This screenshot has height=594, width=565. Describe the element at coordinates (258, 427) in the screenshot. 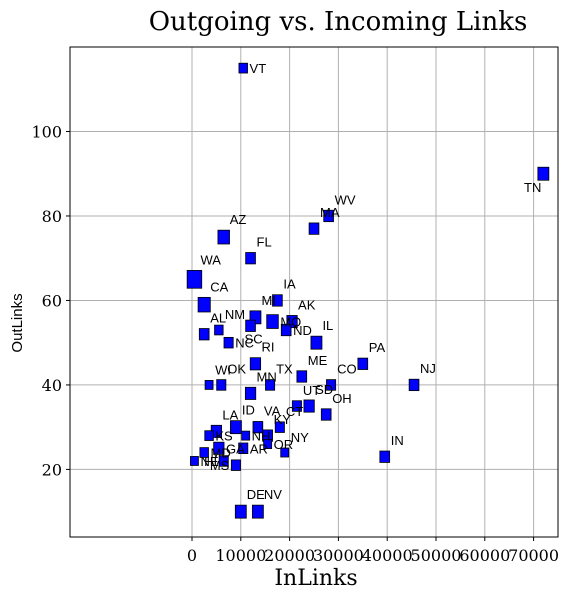

I see `data-point-va` at that location.